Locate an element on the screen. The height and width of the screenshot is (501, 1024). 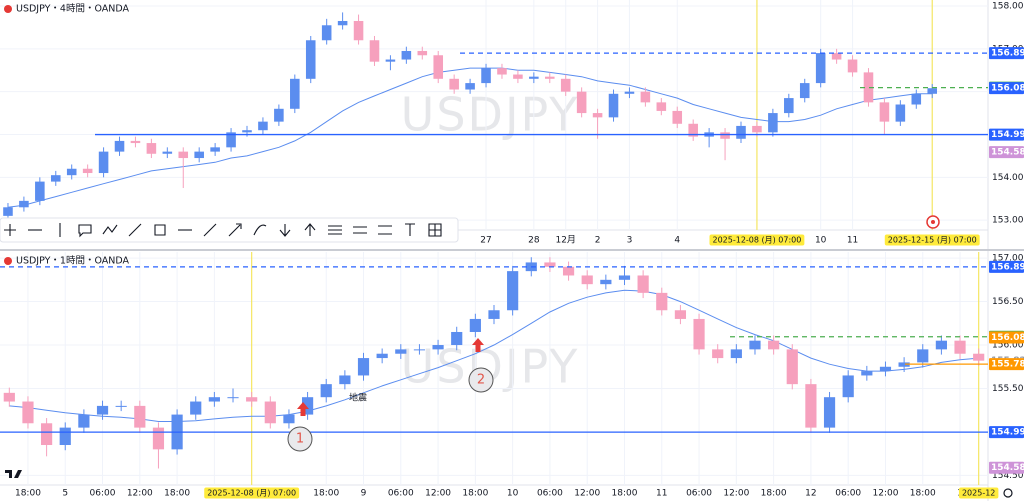
x-tick-label: 28 is located at coordinates (534, 241).